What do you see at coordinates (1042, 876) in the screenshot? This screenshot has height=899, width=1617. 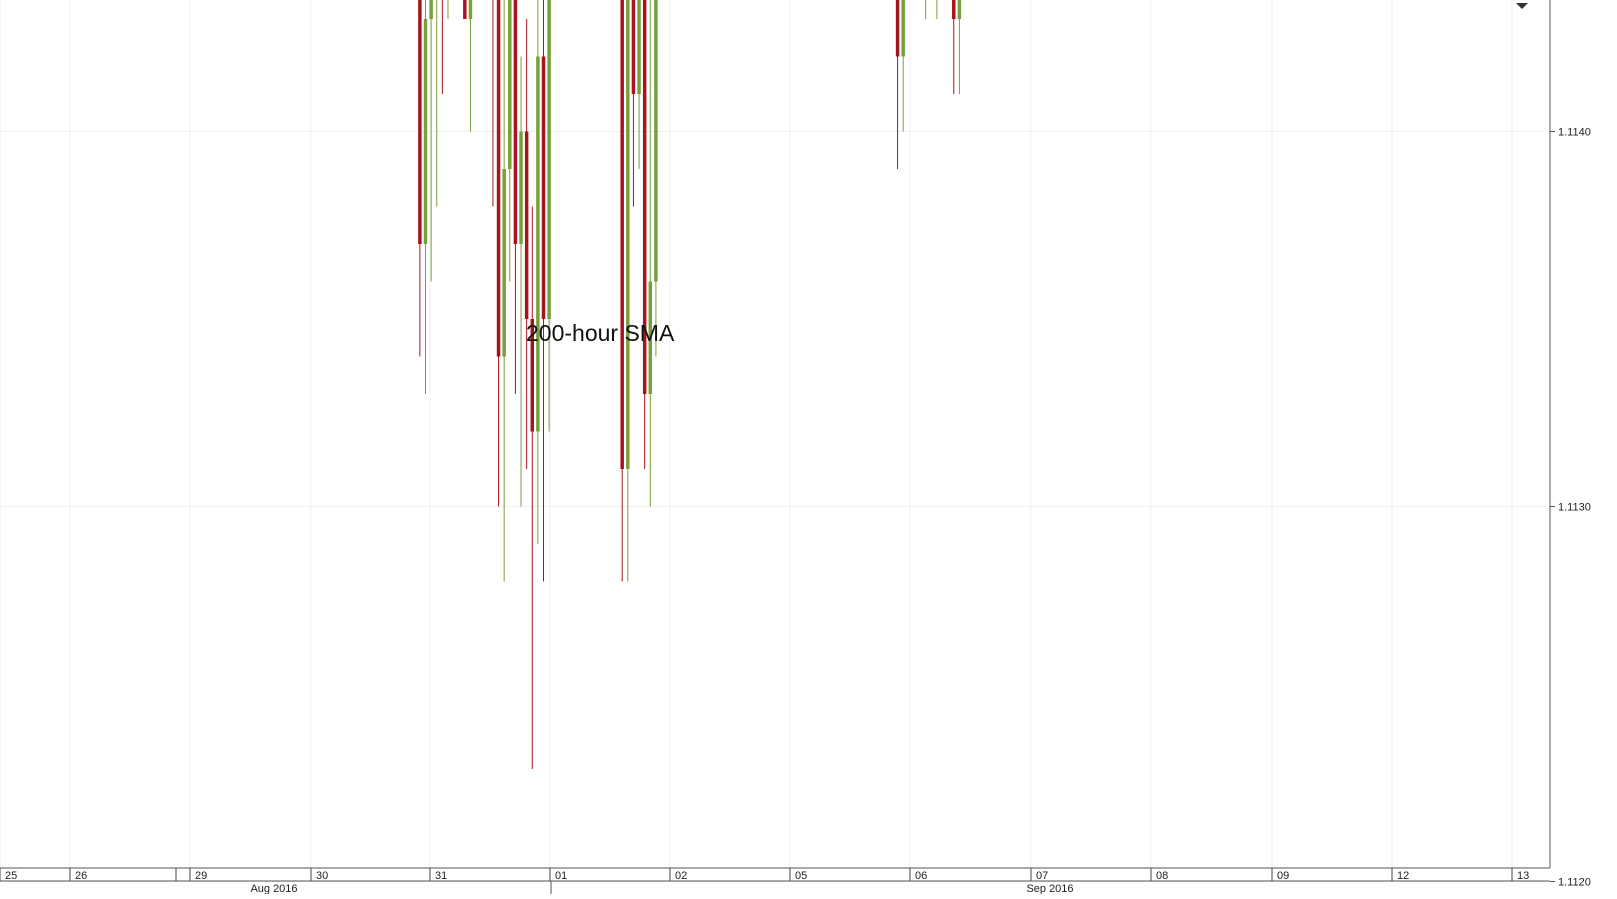 I see `x-tick-label: 07` at bounding box center [1042, 876].